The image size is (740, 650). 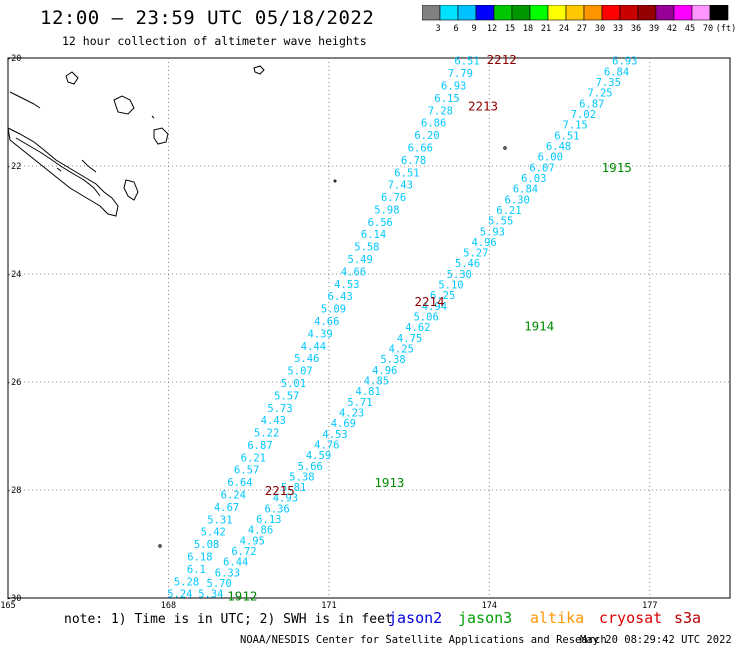 What do you see at coordinates (219, 584) in the screenshot?
I see `wave-height-label: 5.70` at bounding box center [219, 584].